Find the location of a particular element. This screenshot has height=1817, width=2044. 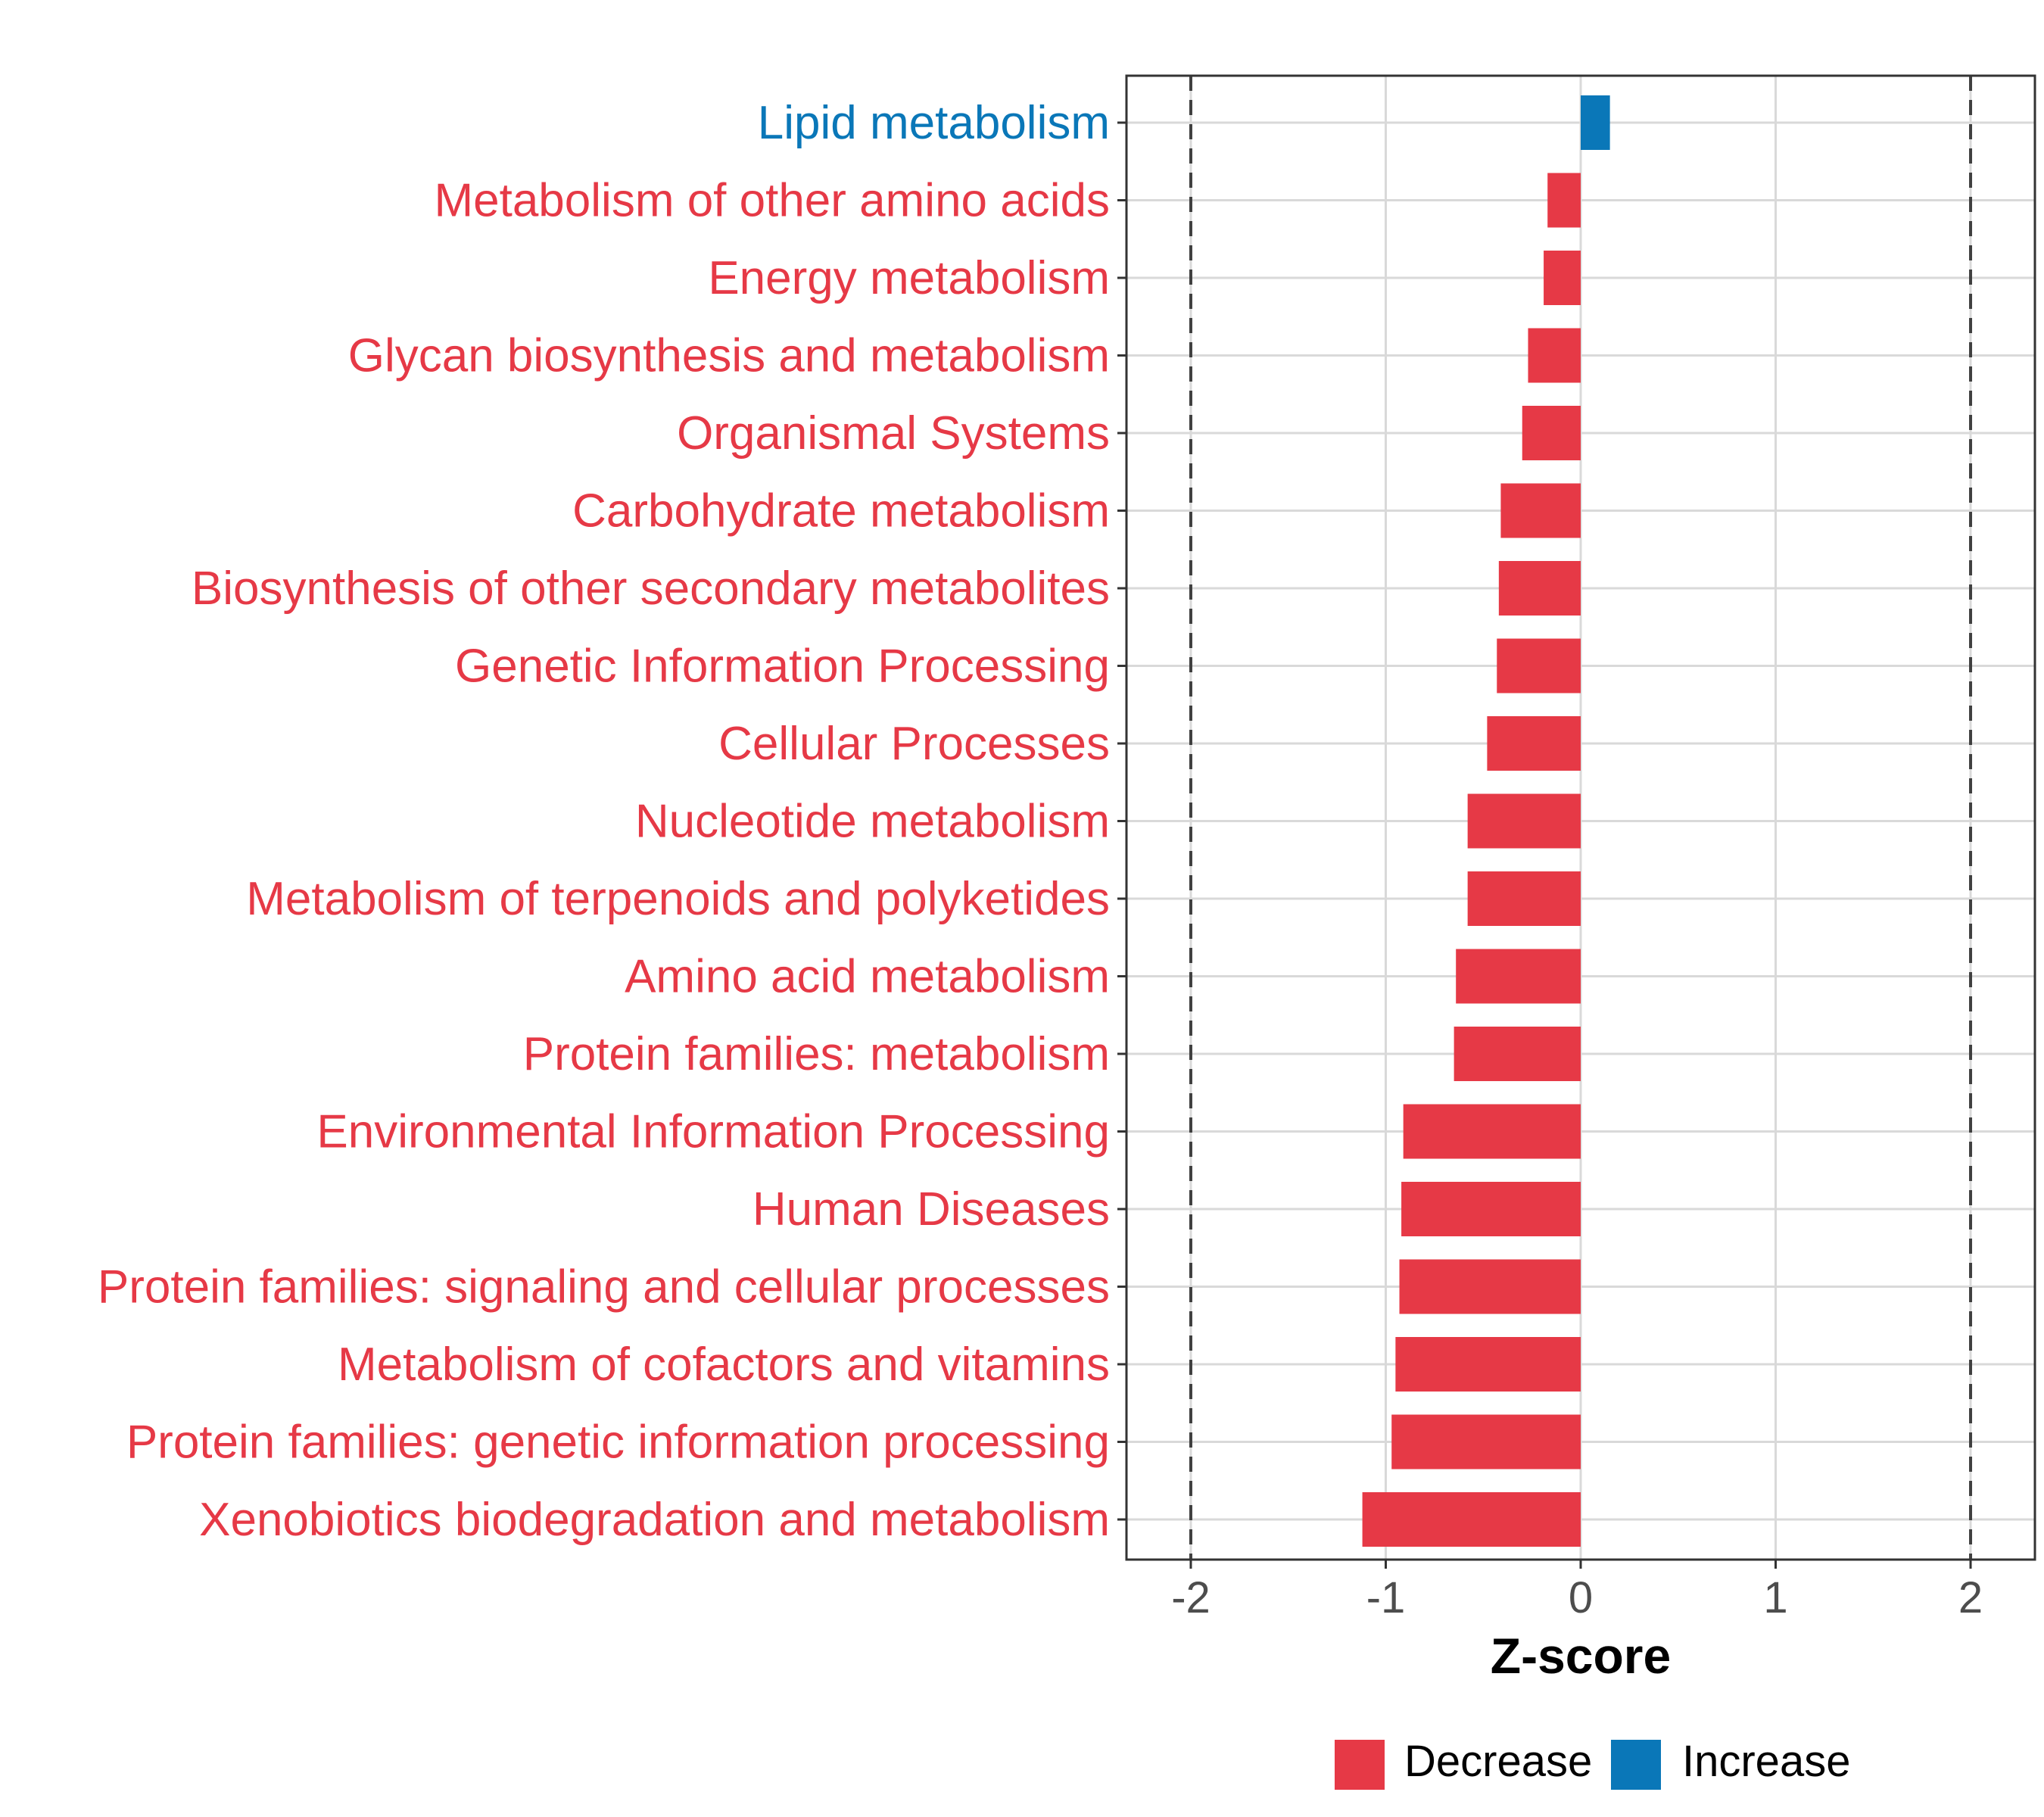

y-tick-label: Glycan biosynthesis and metabolism is located at coordinates (729, 356).